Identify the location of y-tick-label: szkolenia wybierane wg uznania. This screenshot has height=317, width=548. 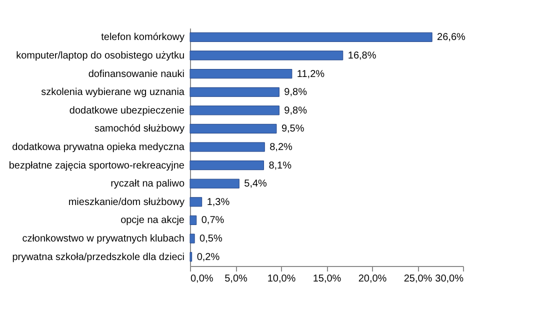
(113, 92).